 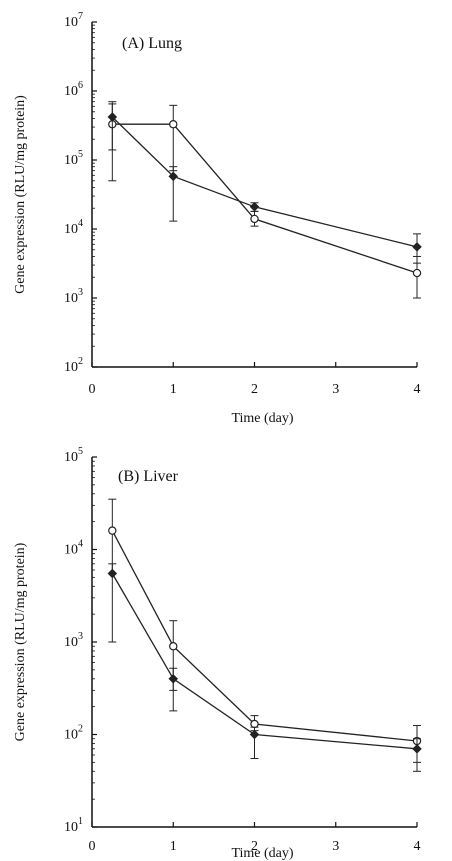 I want to click on y-tick-label-exponent: 6, so click(x=80, y=85).